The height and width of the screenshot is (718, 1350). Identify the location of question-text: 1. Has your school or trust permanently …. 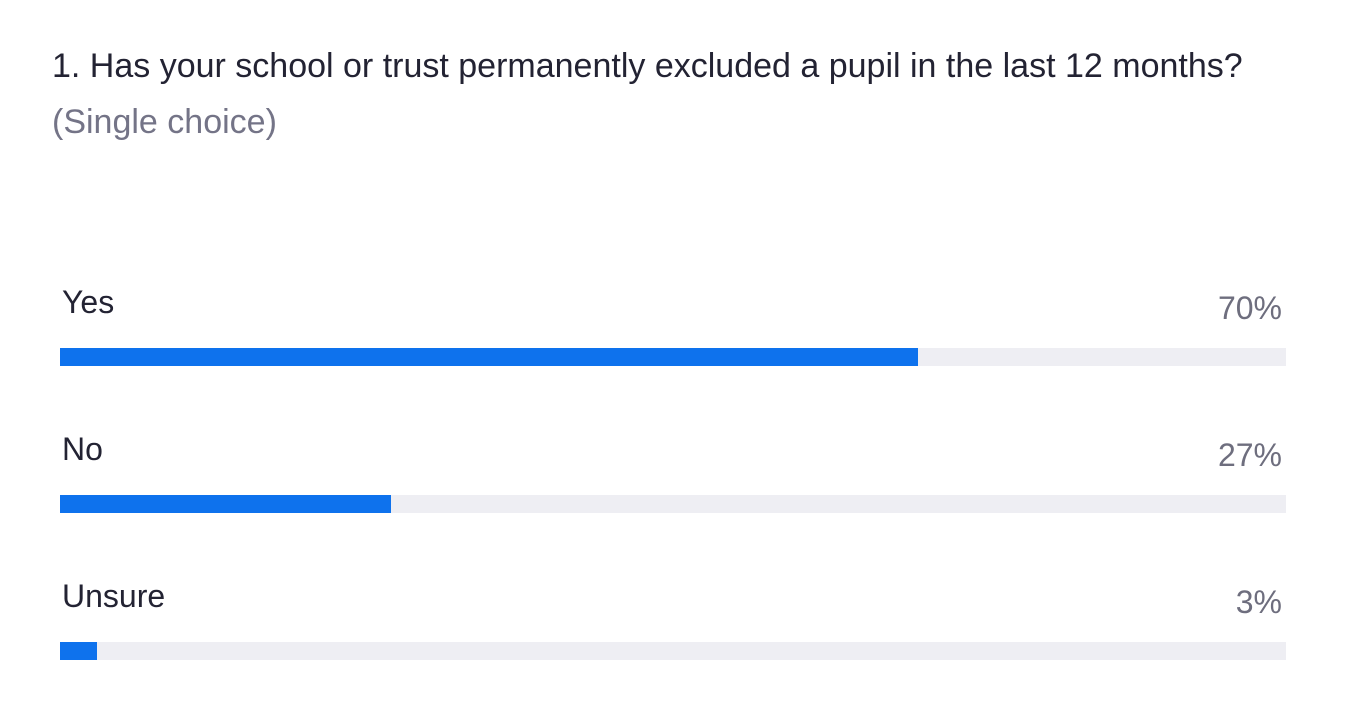
(647, 66).